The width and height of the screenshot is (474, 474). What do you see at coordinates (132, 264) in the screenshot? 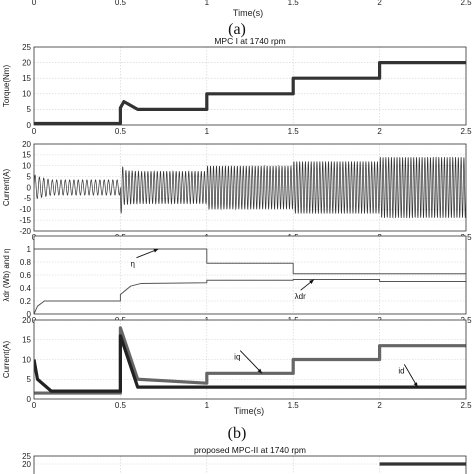
I see `annotation-label: η` at bounding box center [132, 264].